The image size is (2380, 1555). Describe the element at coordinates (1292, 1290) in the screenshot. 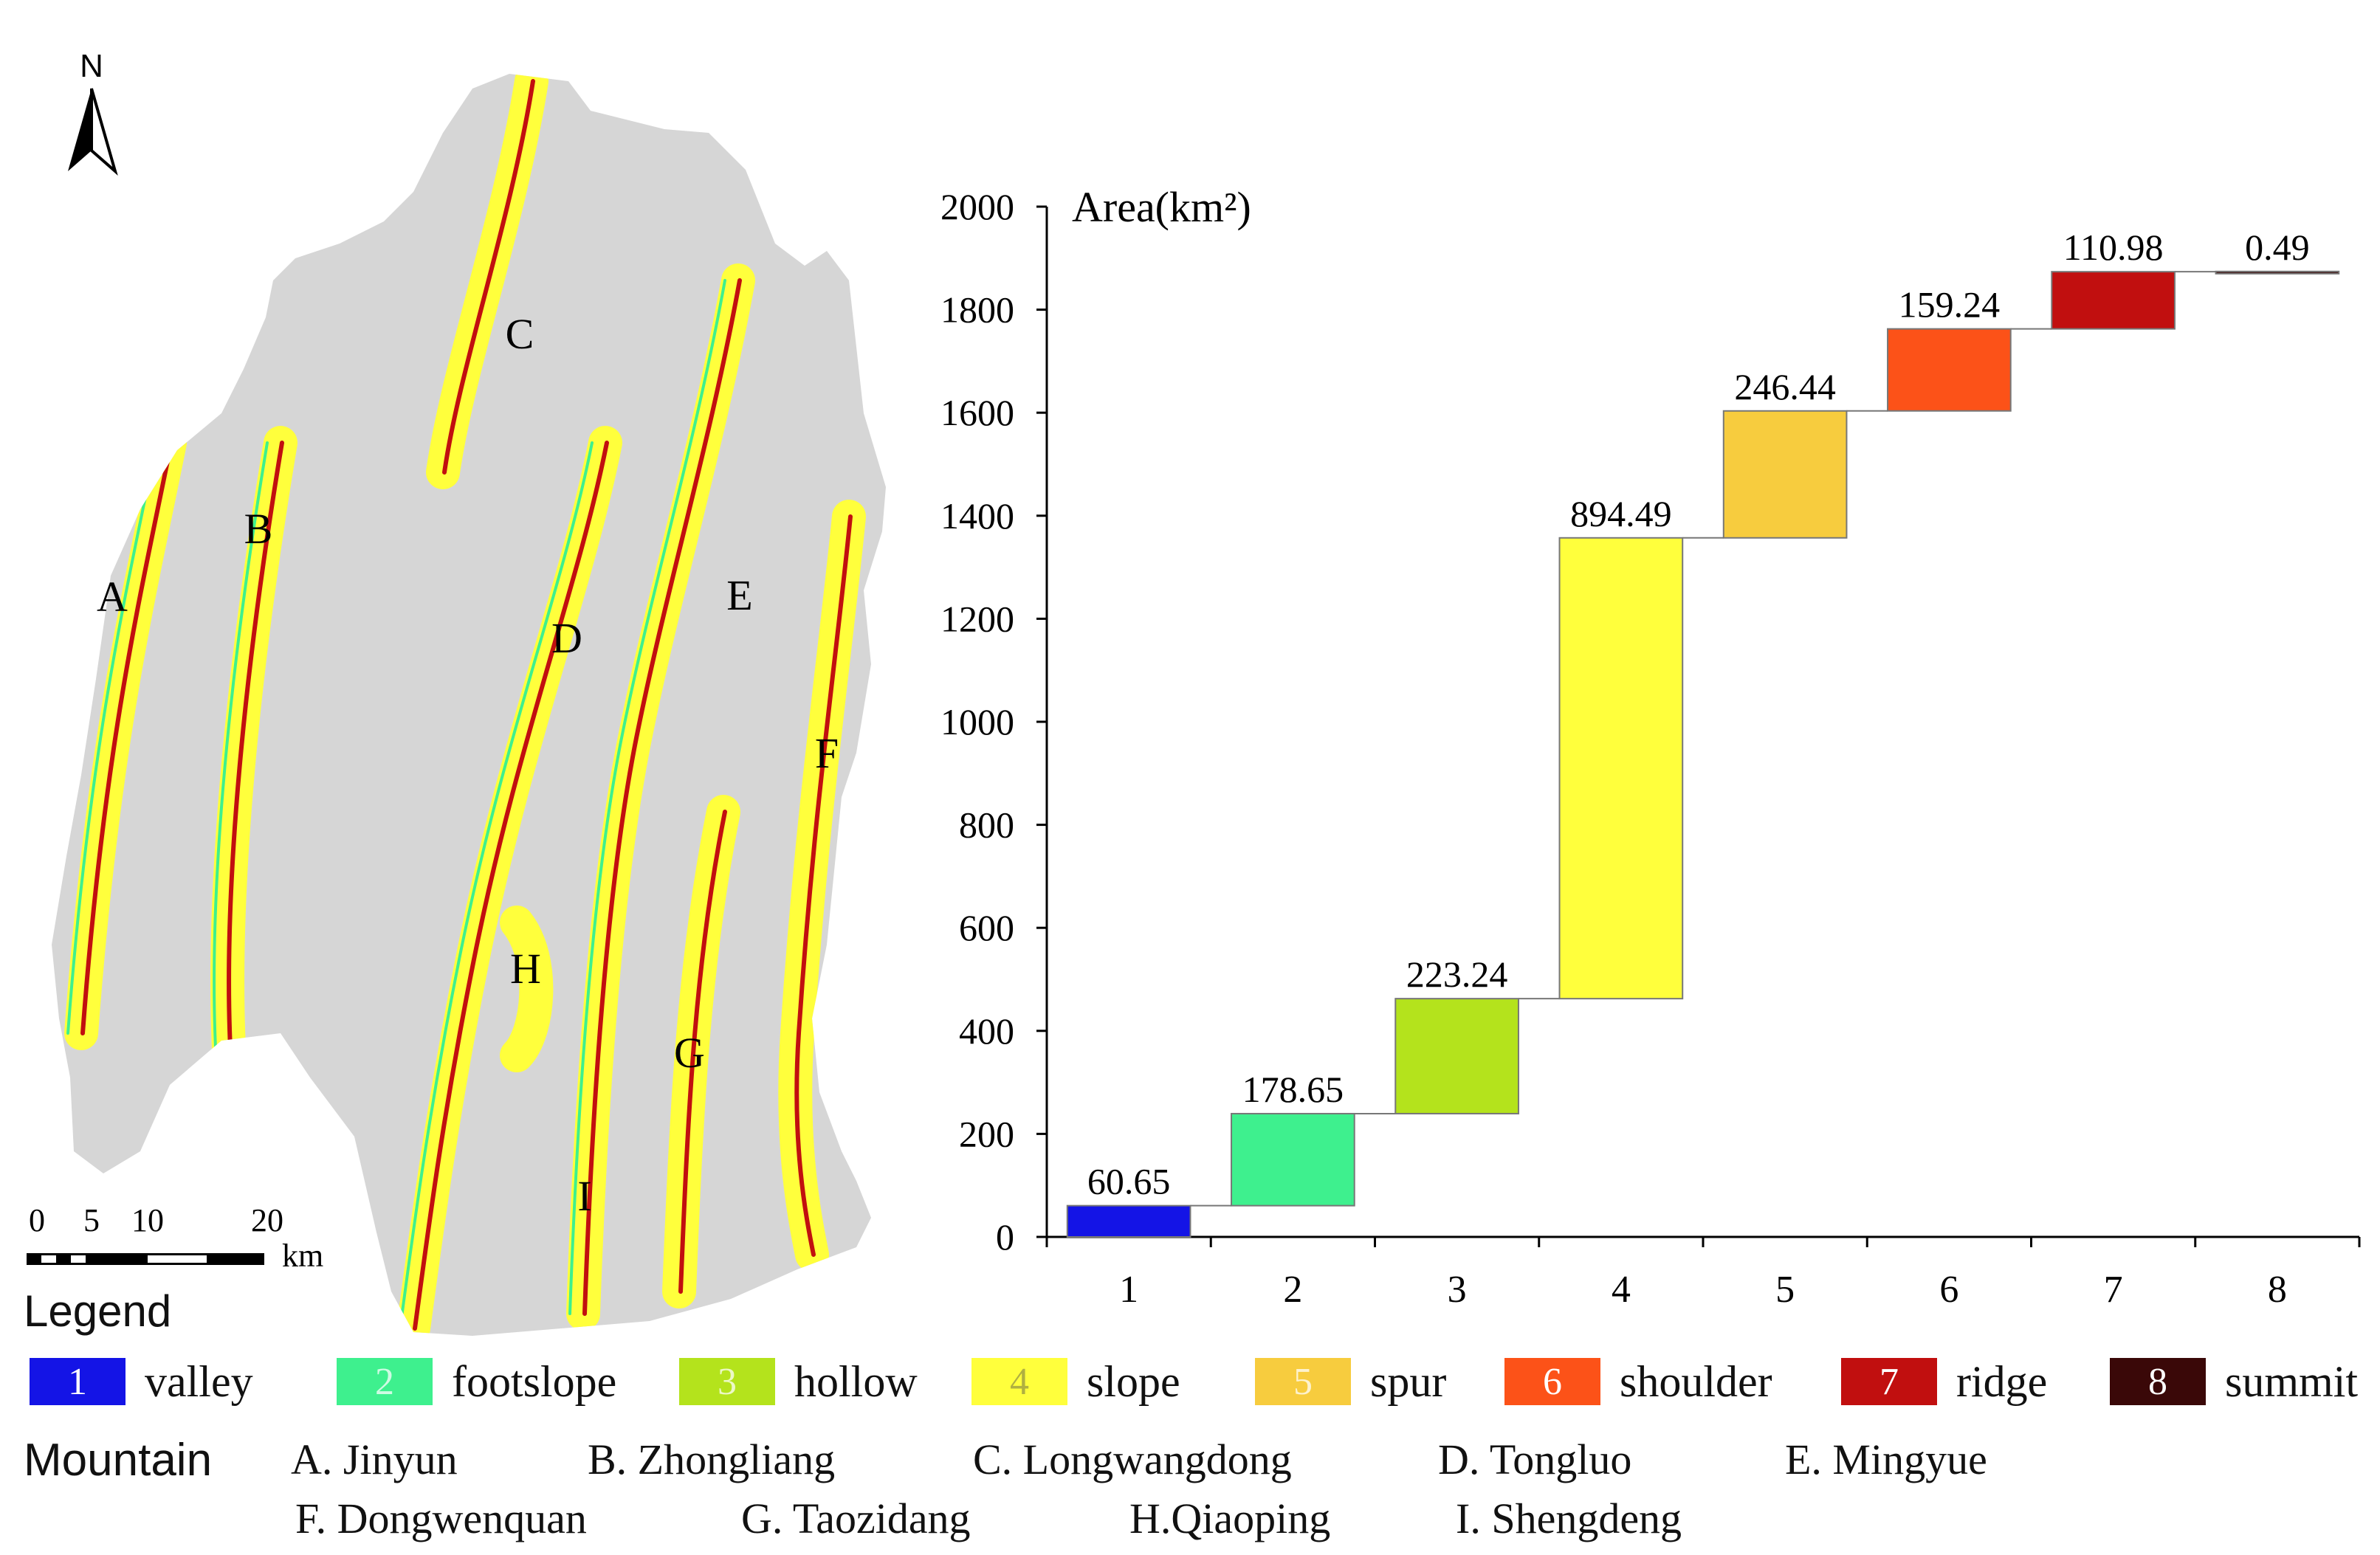

I see `x-tick-label: 2` at that location.